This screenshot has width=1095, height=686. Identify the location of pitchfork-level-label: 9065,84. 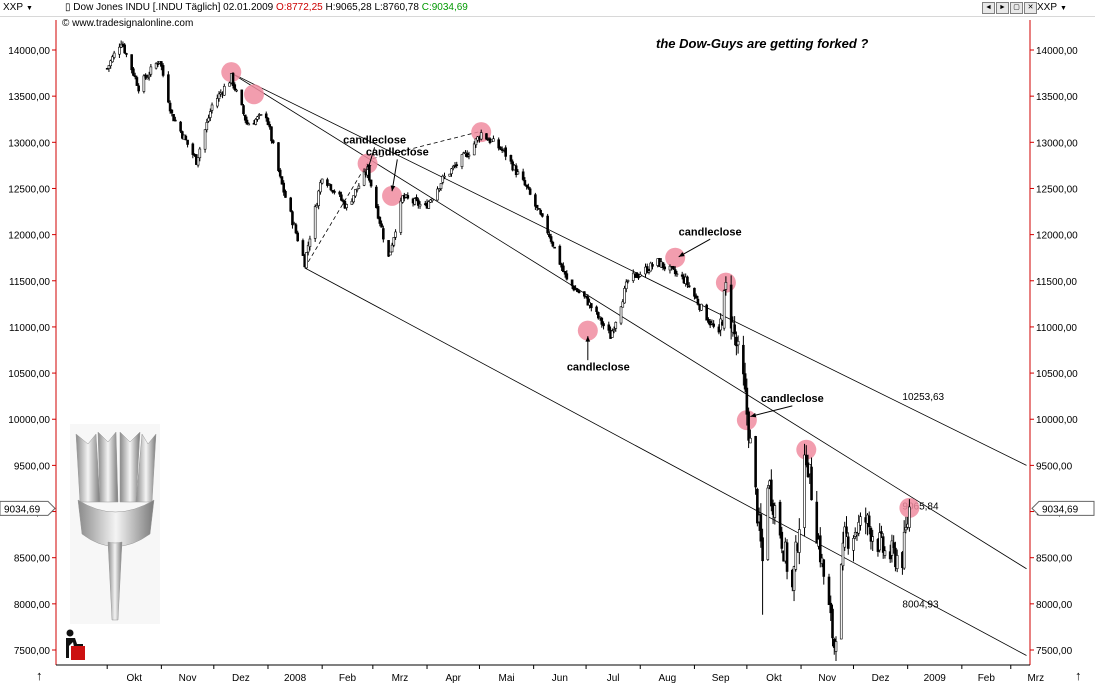
(920, 506).